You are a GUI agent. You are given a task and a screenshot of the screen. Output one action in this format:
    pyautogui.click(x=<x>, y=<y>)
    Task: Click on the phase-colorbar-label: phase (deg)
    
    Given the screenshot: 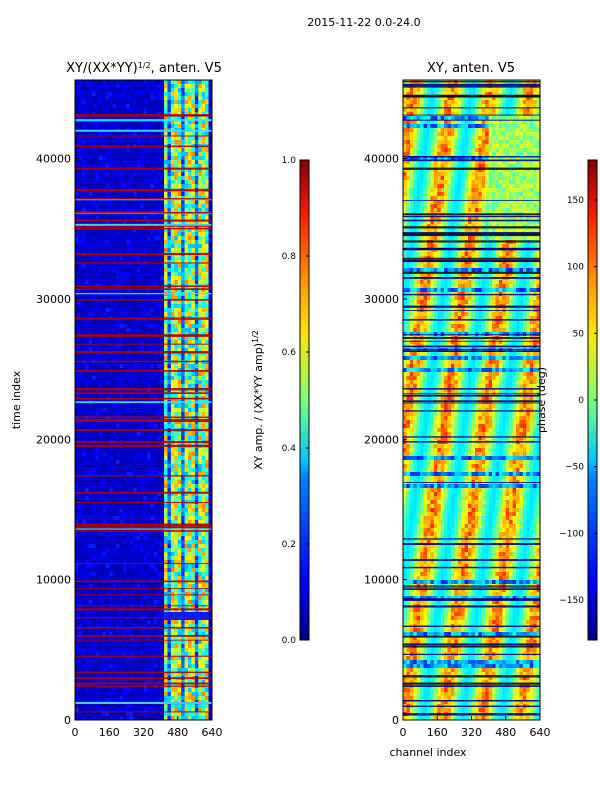 What is the action you would take?
    pyautogui.click(x=541, y=400)
    